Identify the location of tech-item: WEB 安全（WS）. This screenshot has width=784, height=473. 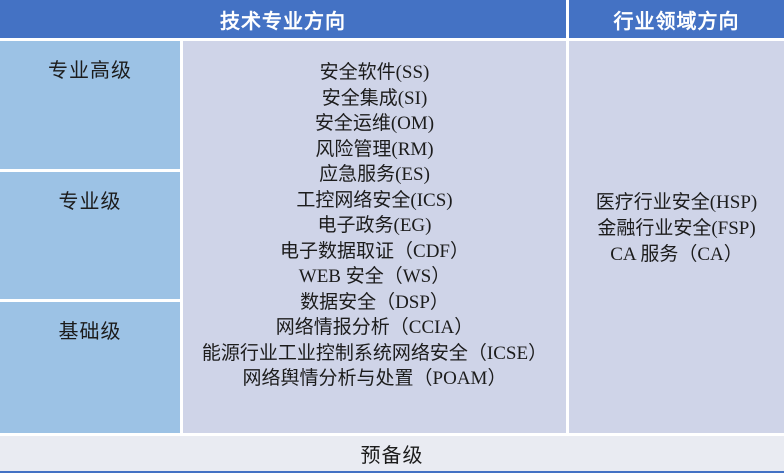
(374, 277).